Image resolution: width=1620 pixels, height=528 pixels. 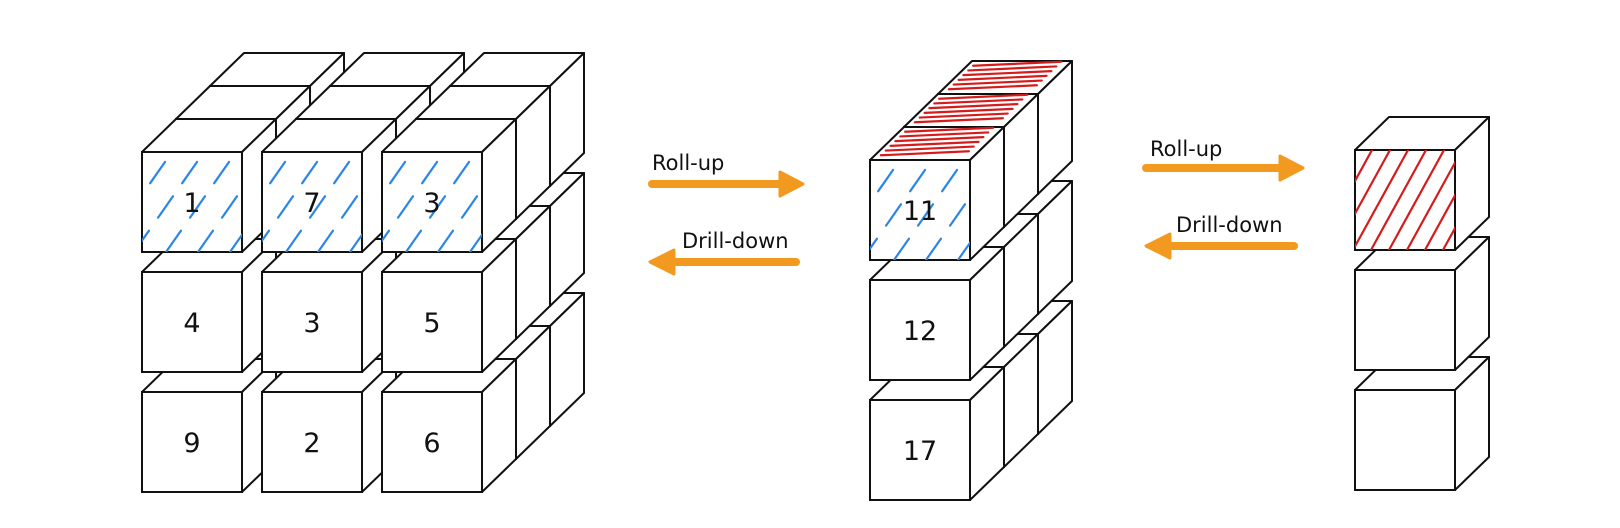 I want to click on cube-large-front-cell: 6, so click(x=449, y=425).